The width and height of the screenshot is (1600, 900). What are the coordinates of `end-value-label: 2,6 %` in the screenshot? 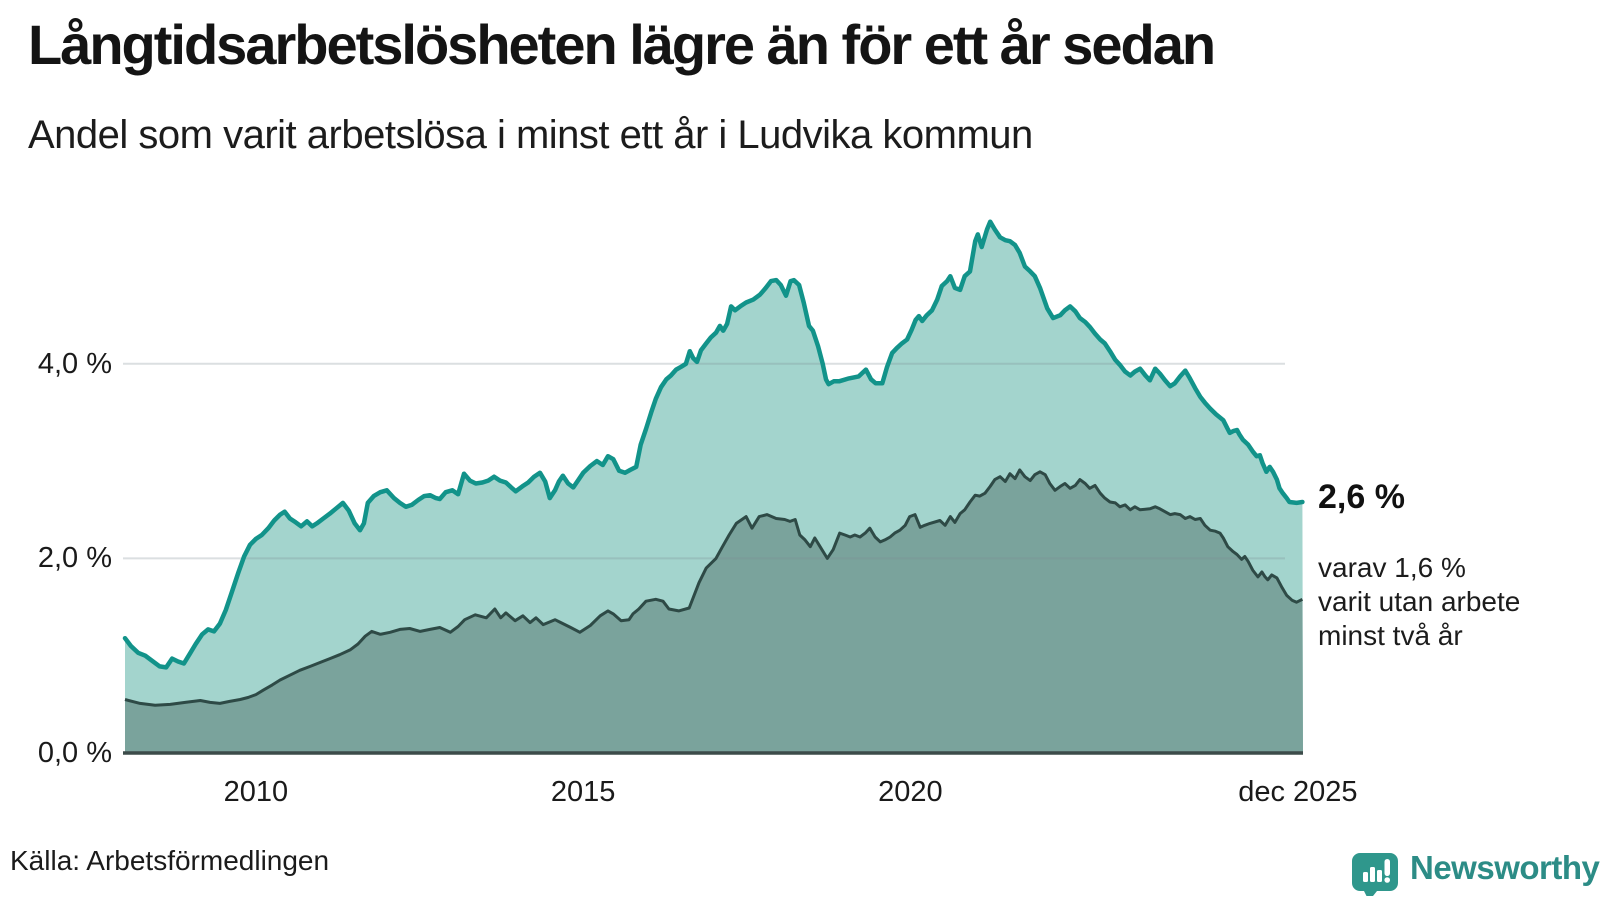 It's located at (1361, 497).